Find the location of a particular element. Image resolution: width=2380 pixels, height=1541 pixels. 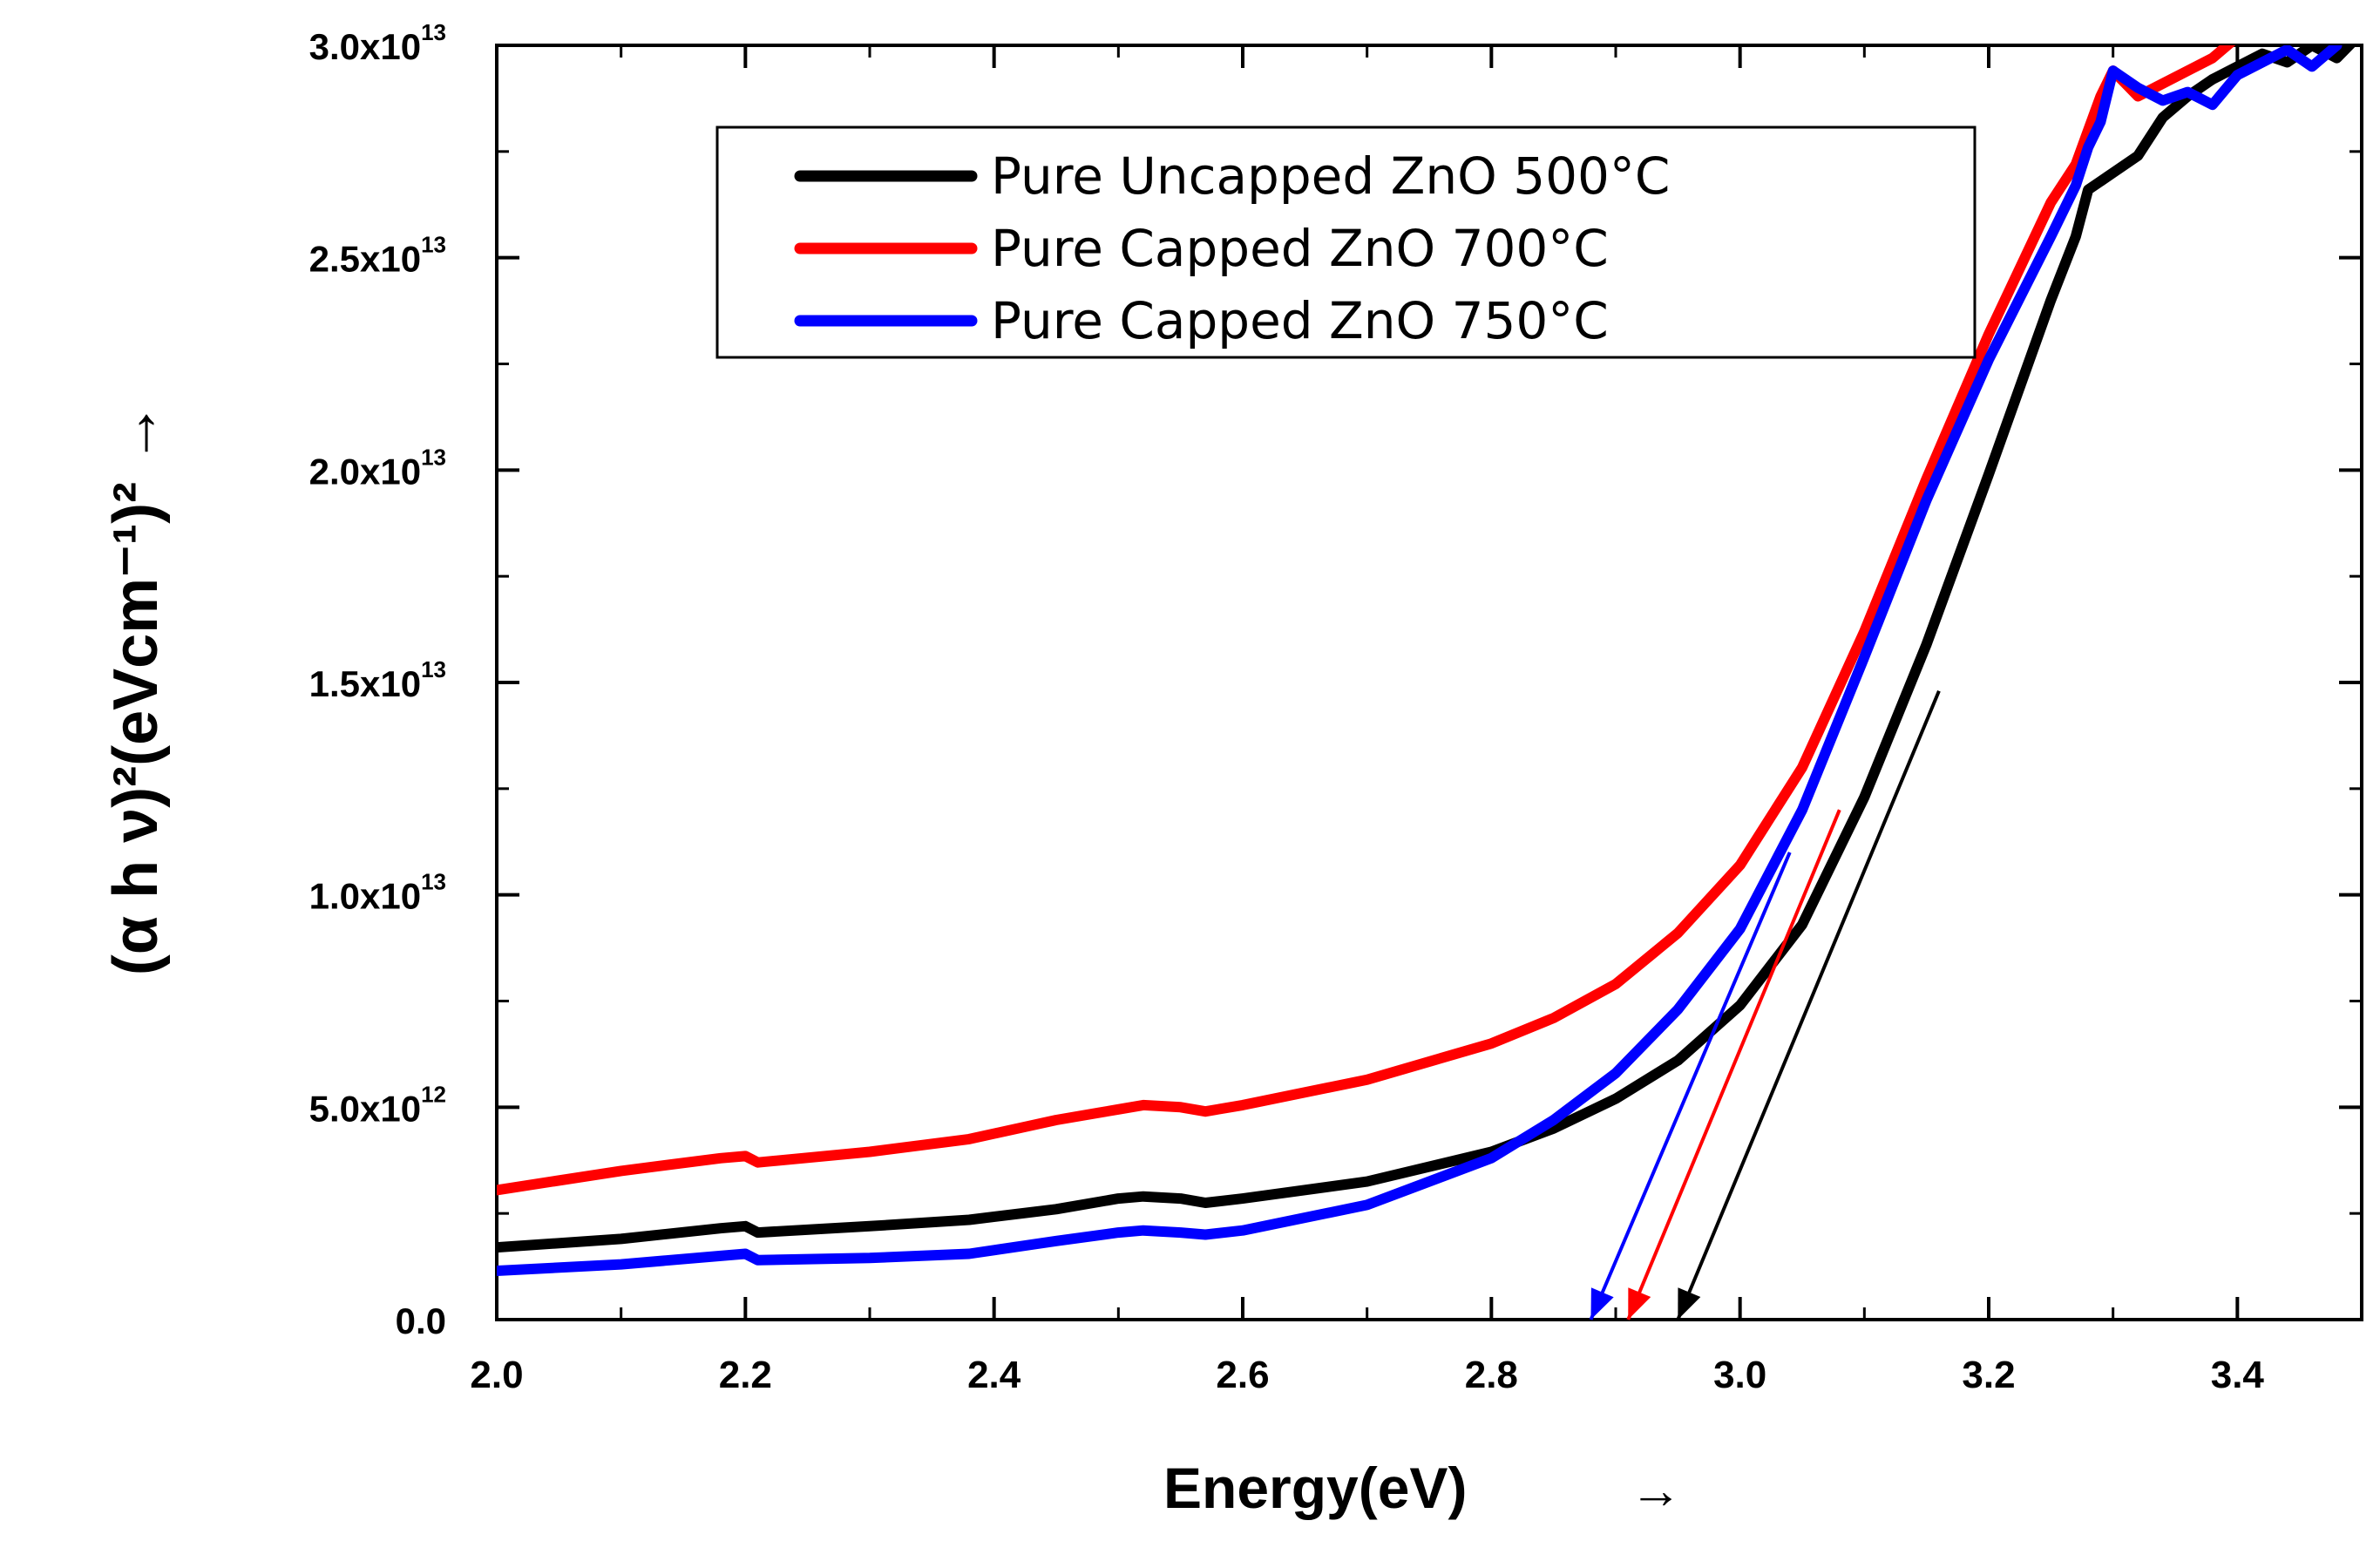

x-tick-label: 2.8 is located at coordinates (1491, 1375).